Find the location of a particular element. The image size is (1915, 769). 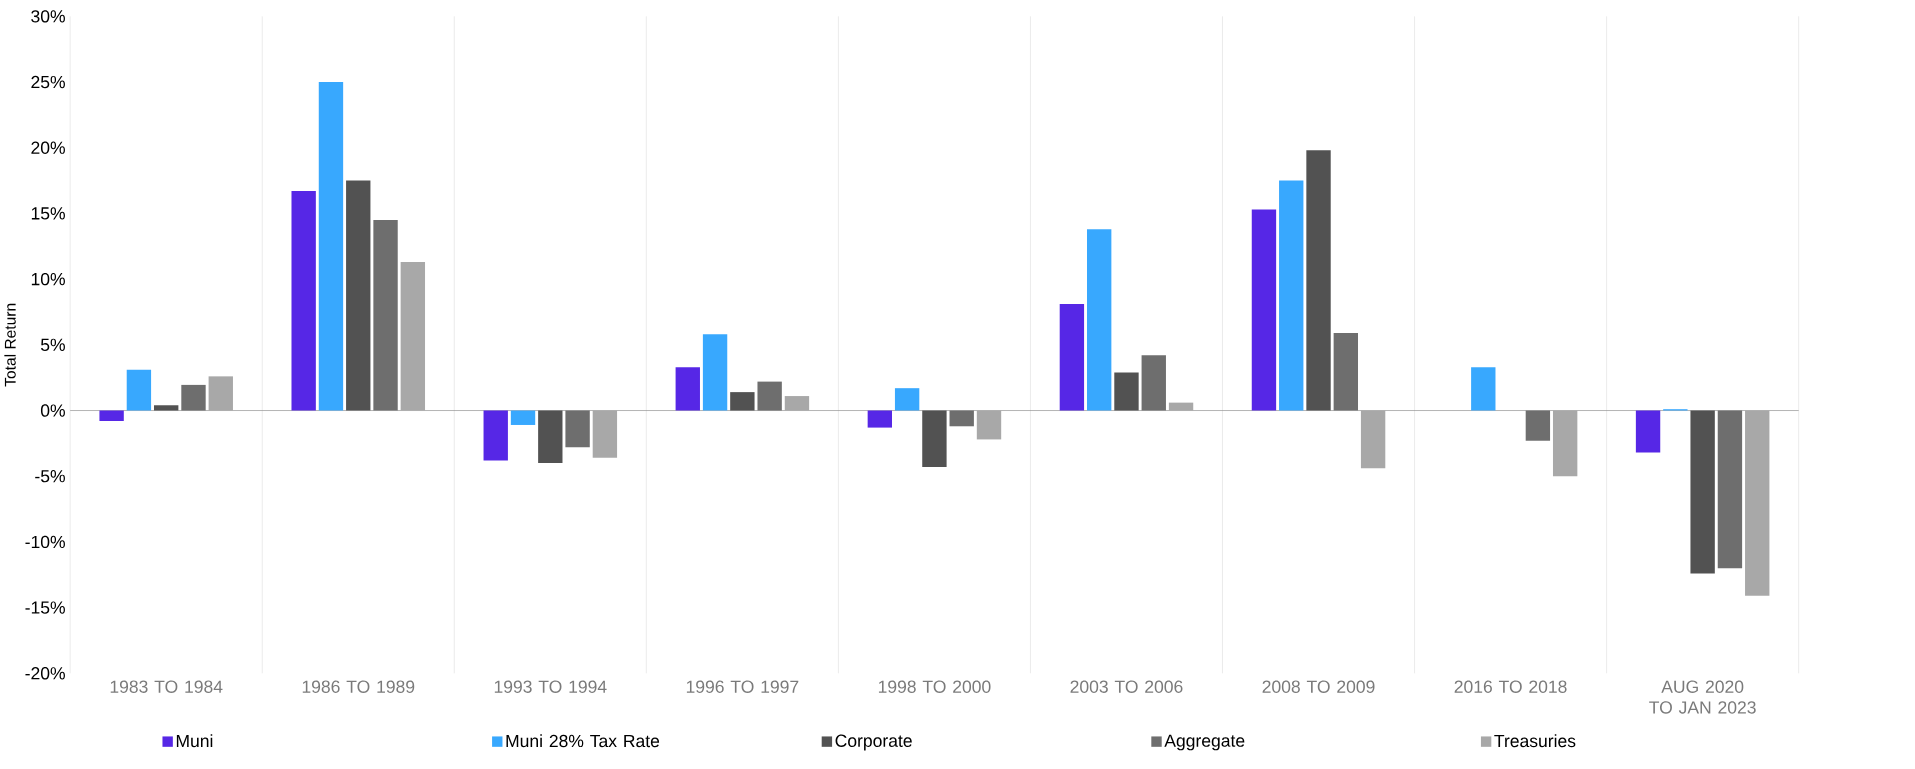

legend-label: Muni 28% Tax Rate is located at coordinates (583, 741).